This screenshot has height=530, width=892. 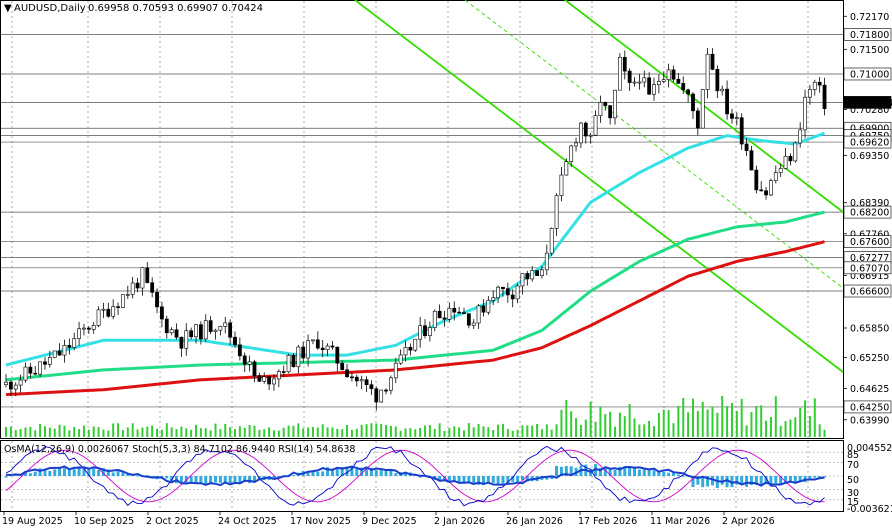 What do you see at coordinates (680, 521) in the screenshot?
I see `date-tick-label: 11 Mar 2026` at bounding box center [680, 521].